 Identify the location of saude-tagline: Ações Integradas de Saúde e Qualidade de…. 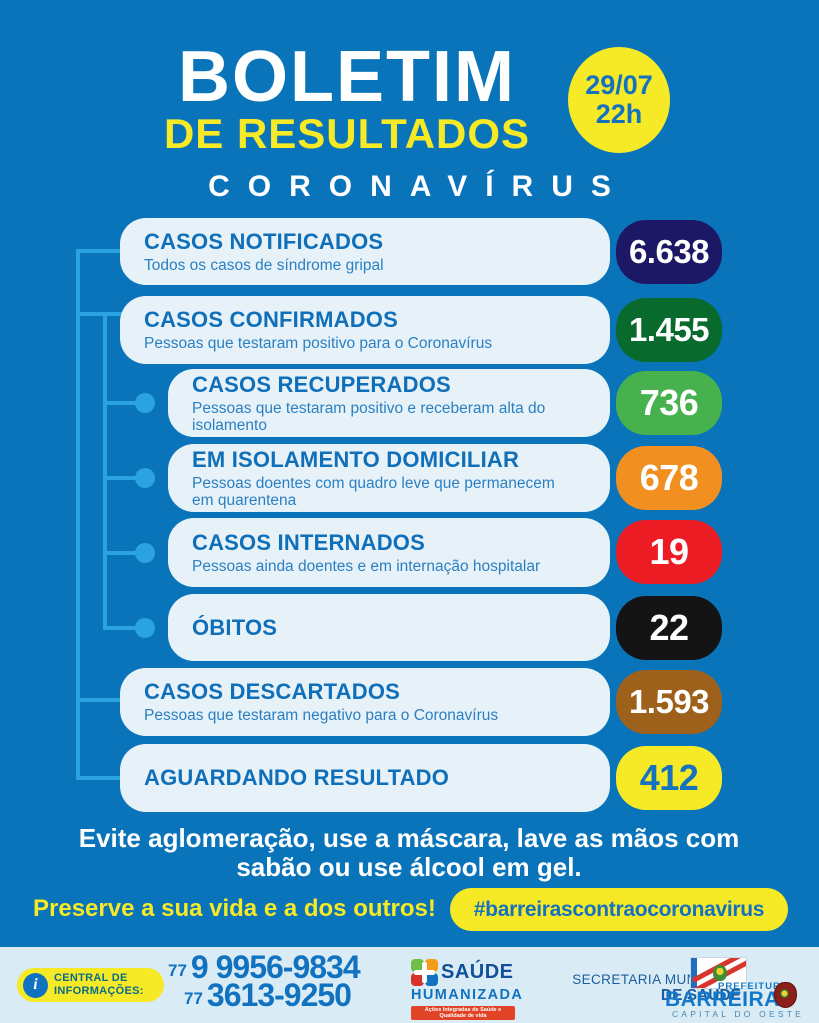
(463, 1013).